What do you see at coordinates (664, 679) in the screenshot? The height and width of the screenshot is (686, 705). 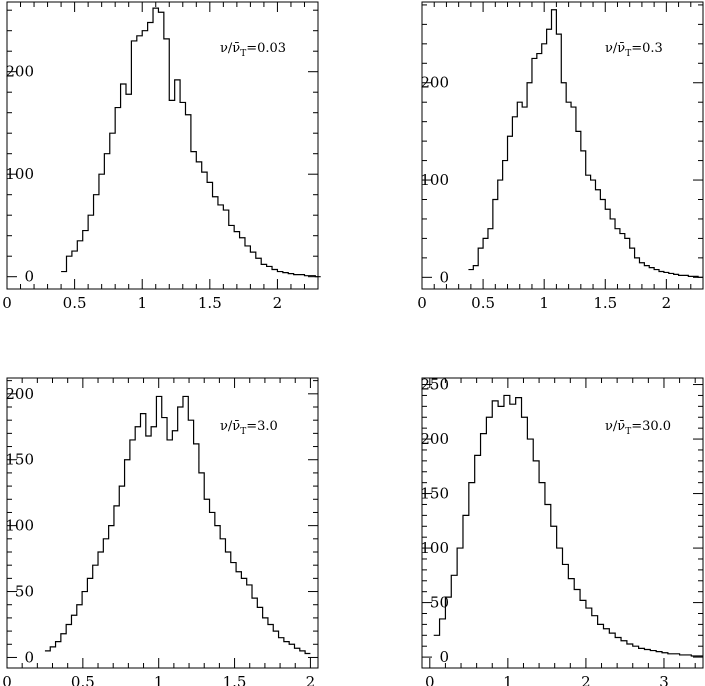 I see `x-tick-label: 3` at bounding box center [664, 679].